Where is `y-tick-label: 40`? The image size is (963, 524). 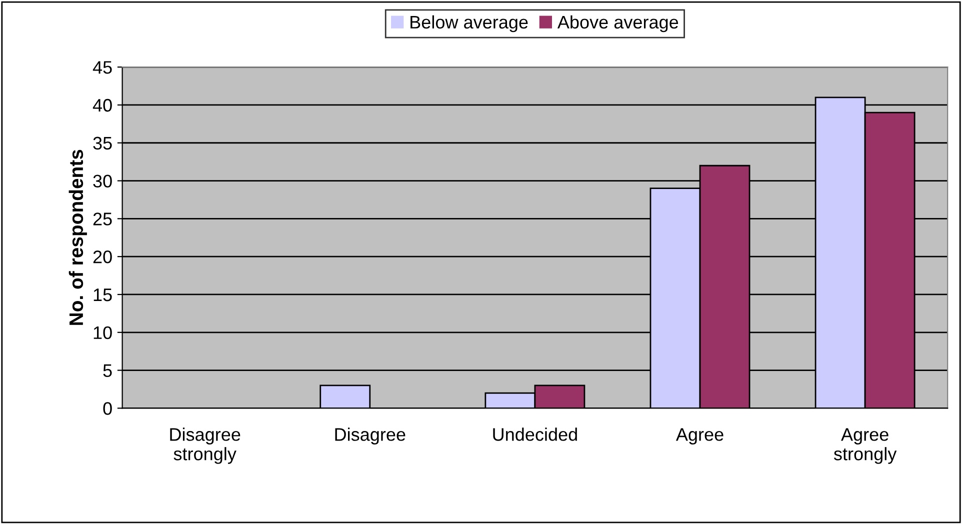
y-tick-label: 40 is located at coordinates (102, 105).